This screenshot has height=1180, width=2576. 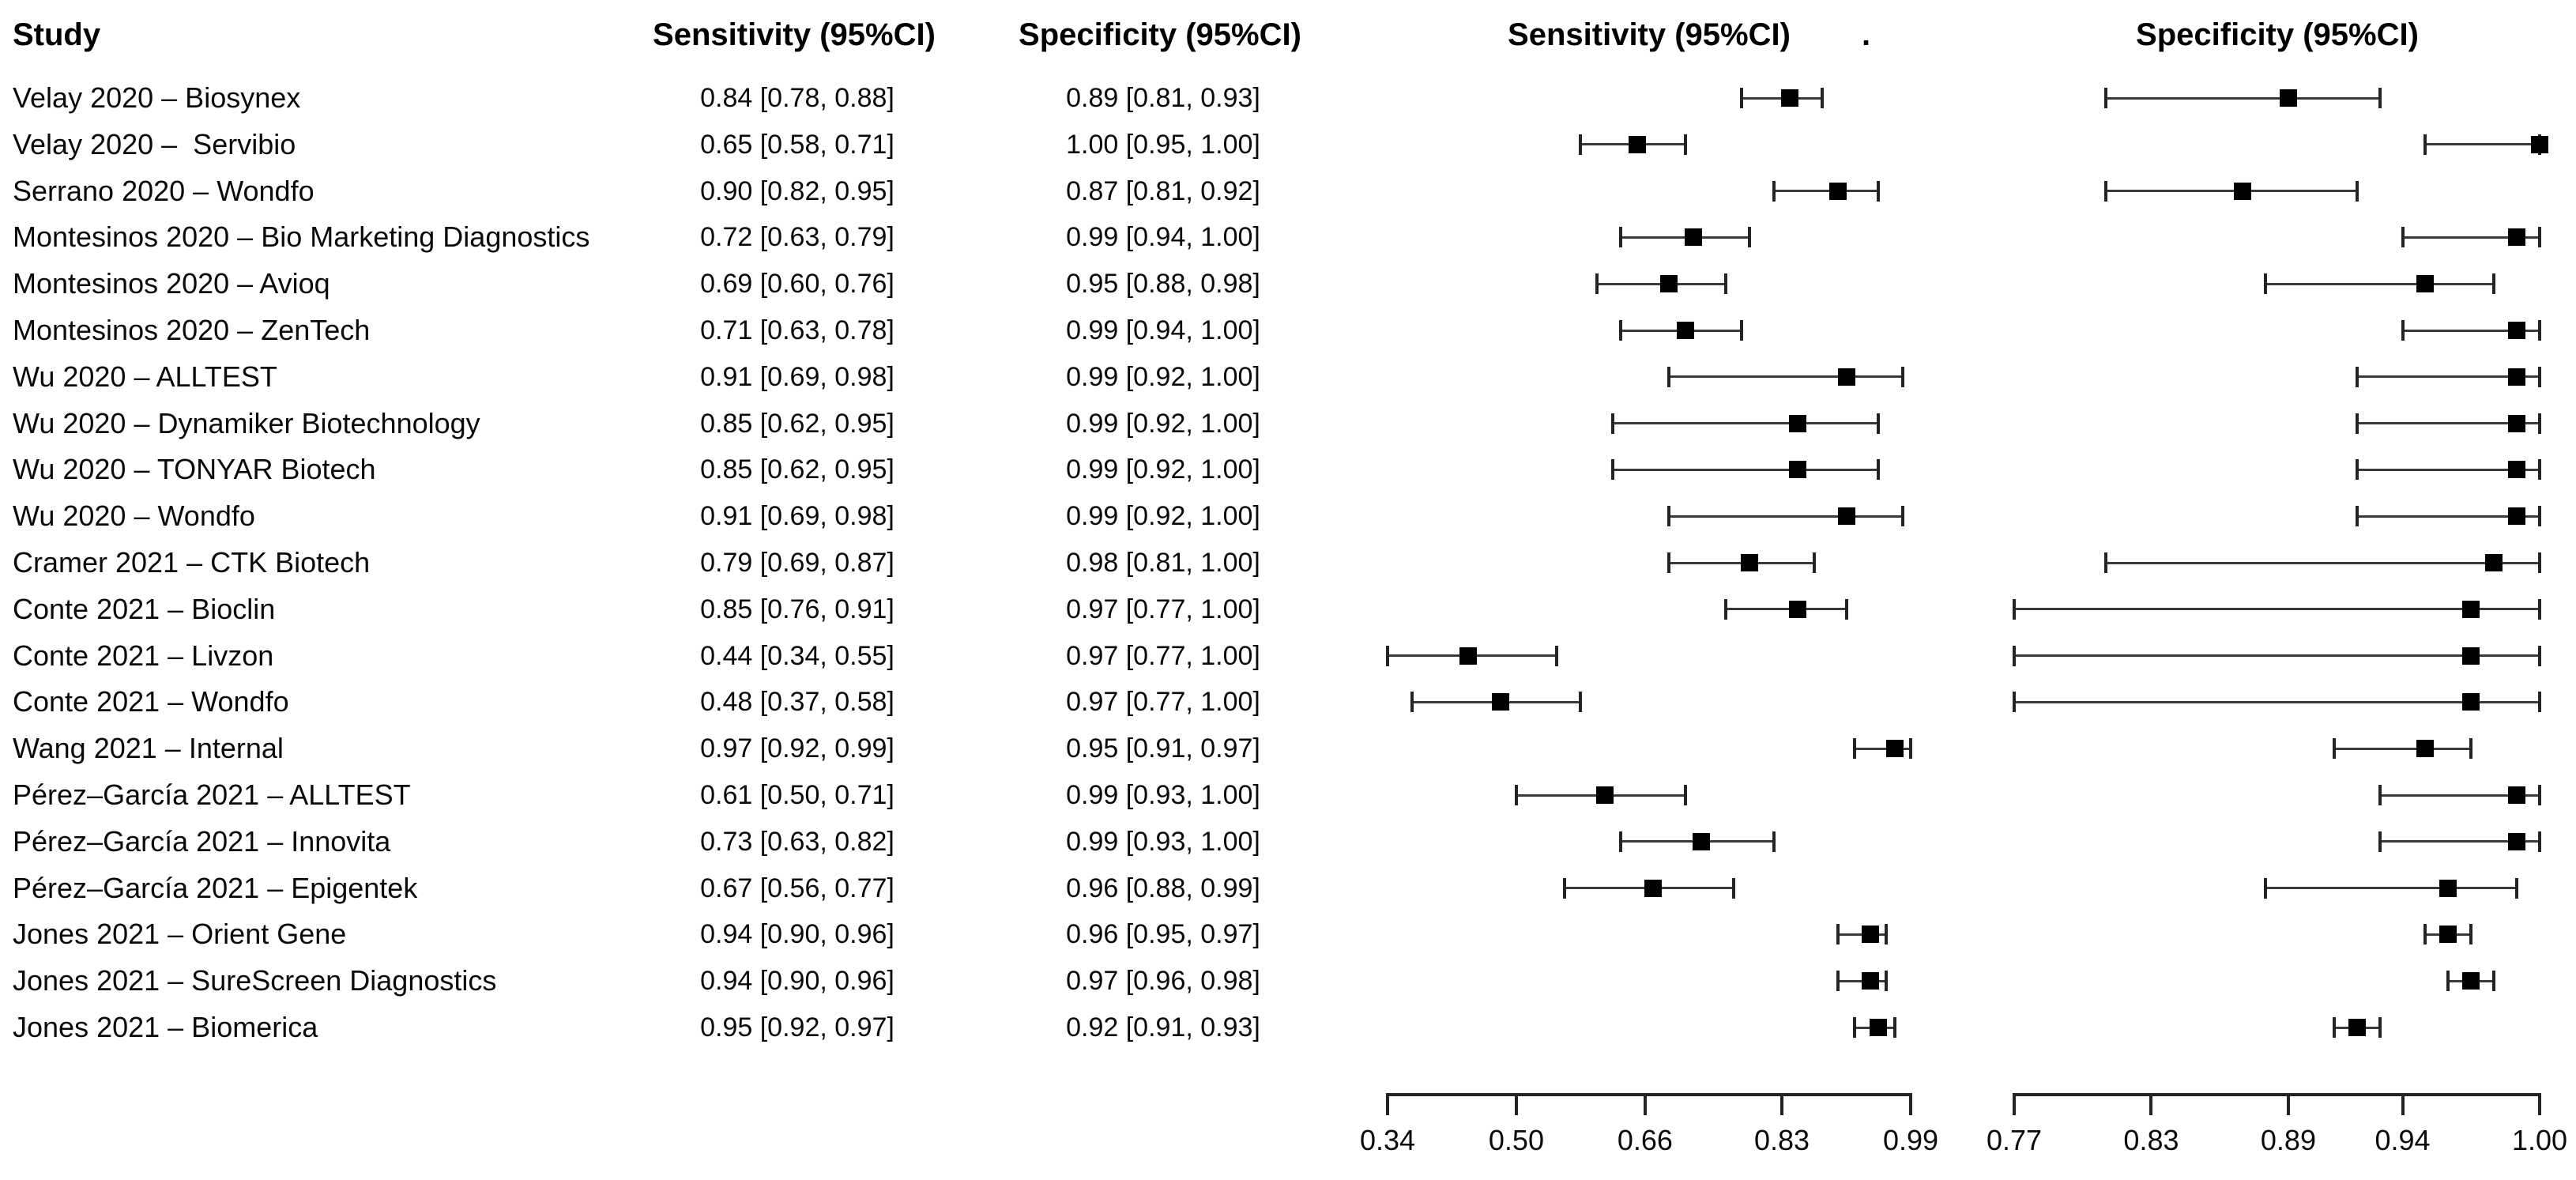 I want to click on plot-header-specificity: Specificity (95%CI), so click(x=2277, y=34).